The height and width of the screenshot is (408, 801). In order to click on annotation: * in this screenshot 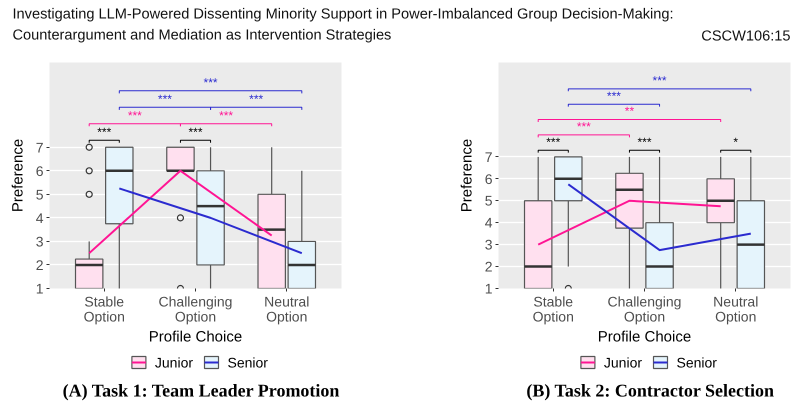, I will do `click(735, 141)`.